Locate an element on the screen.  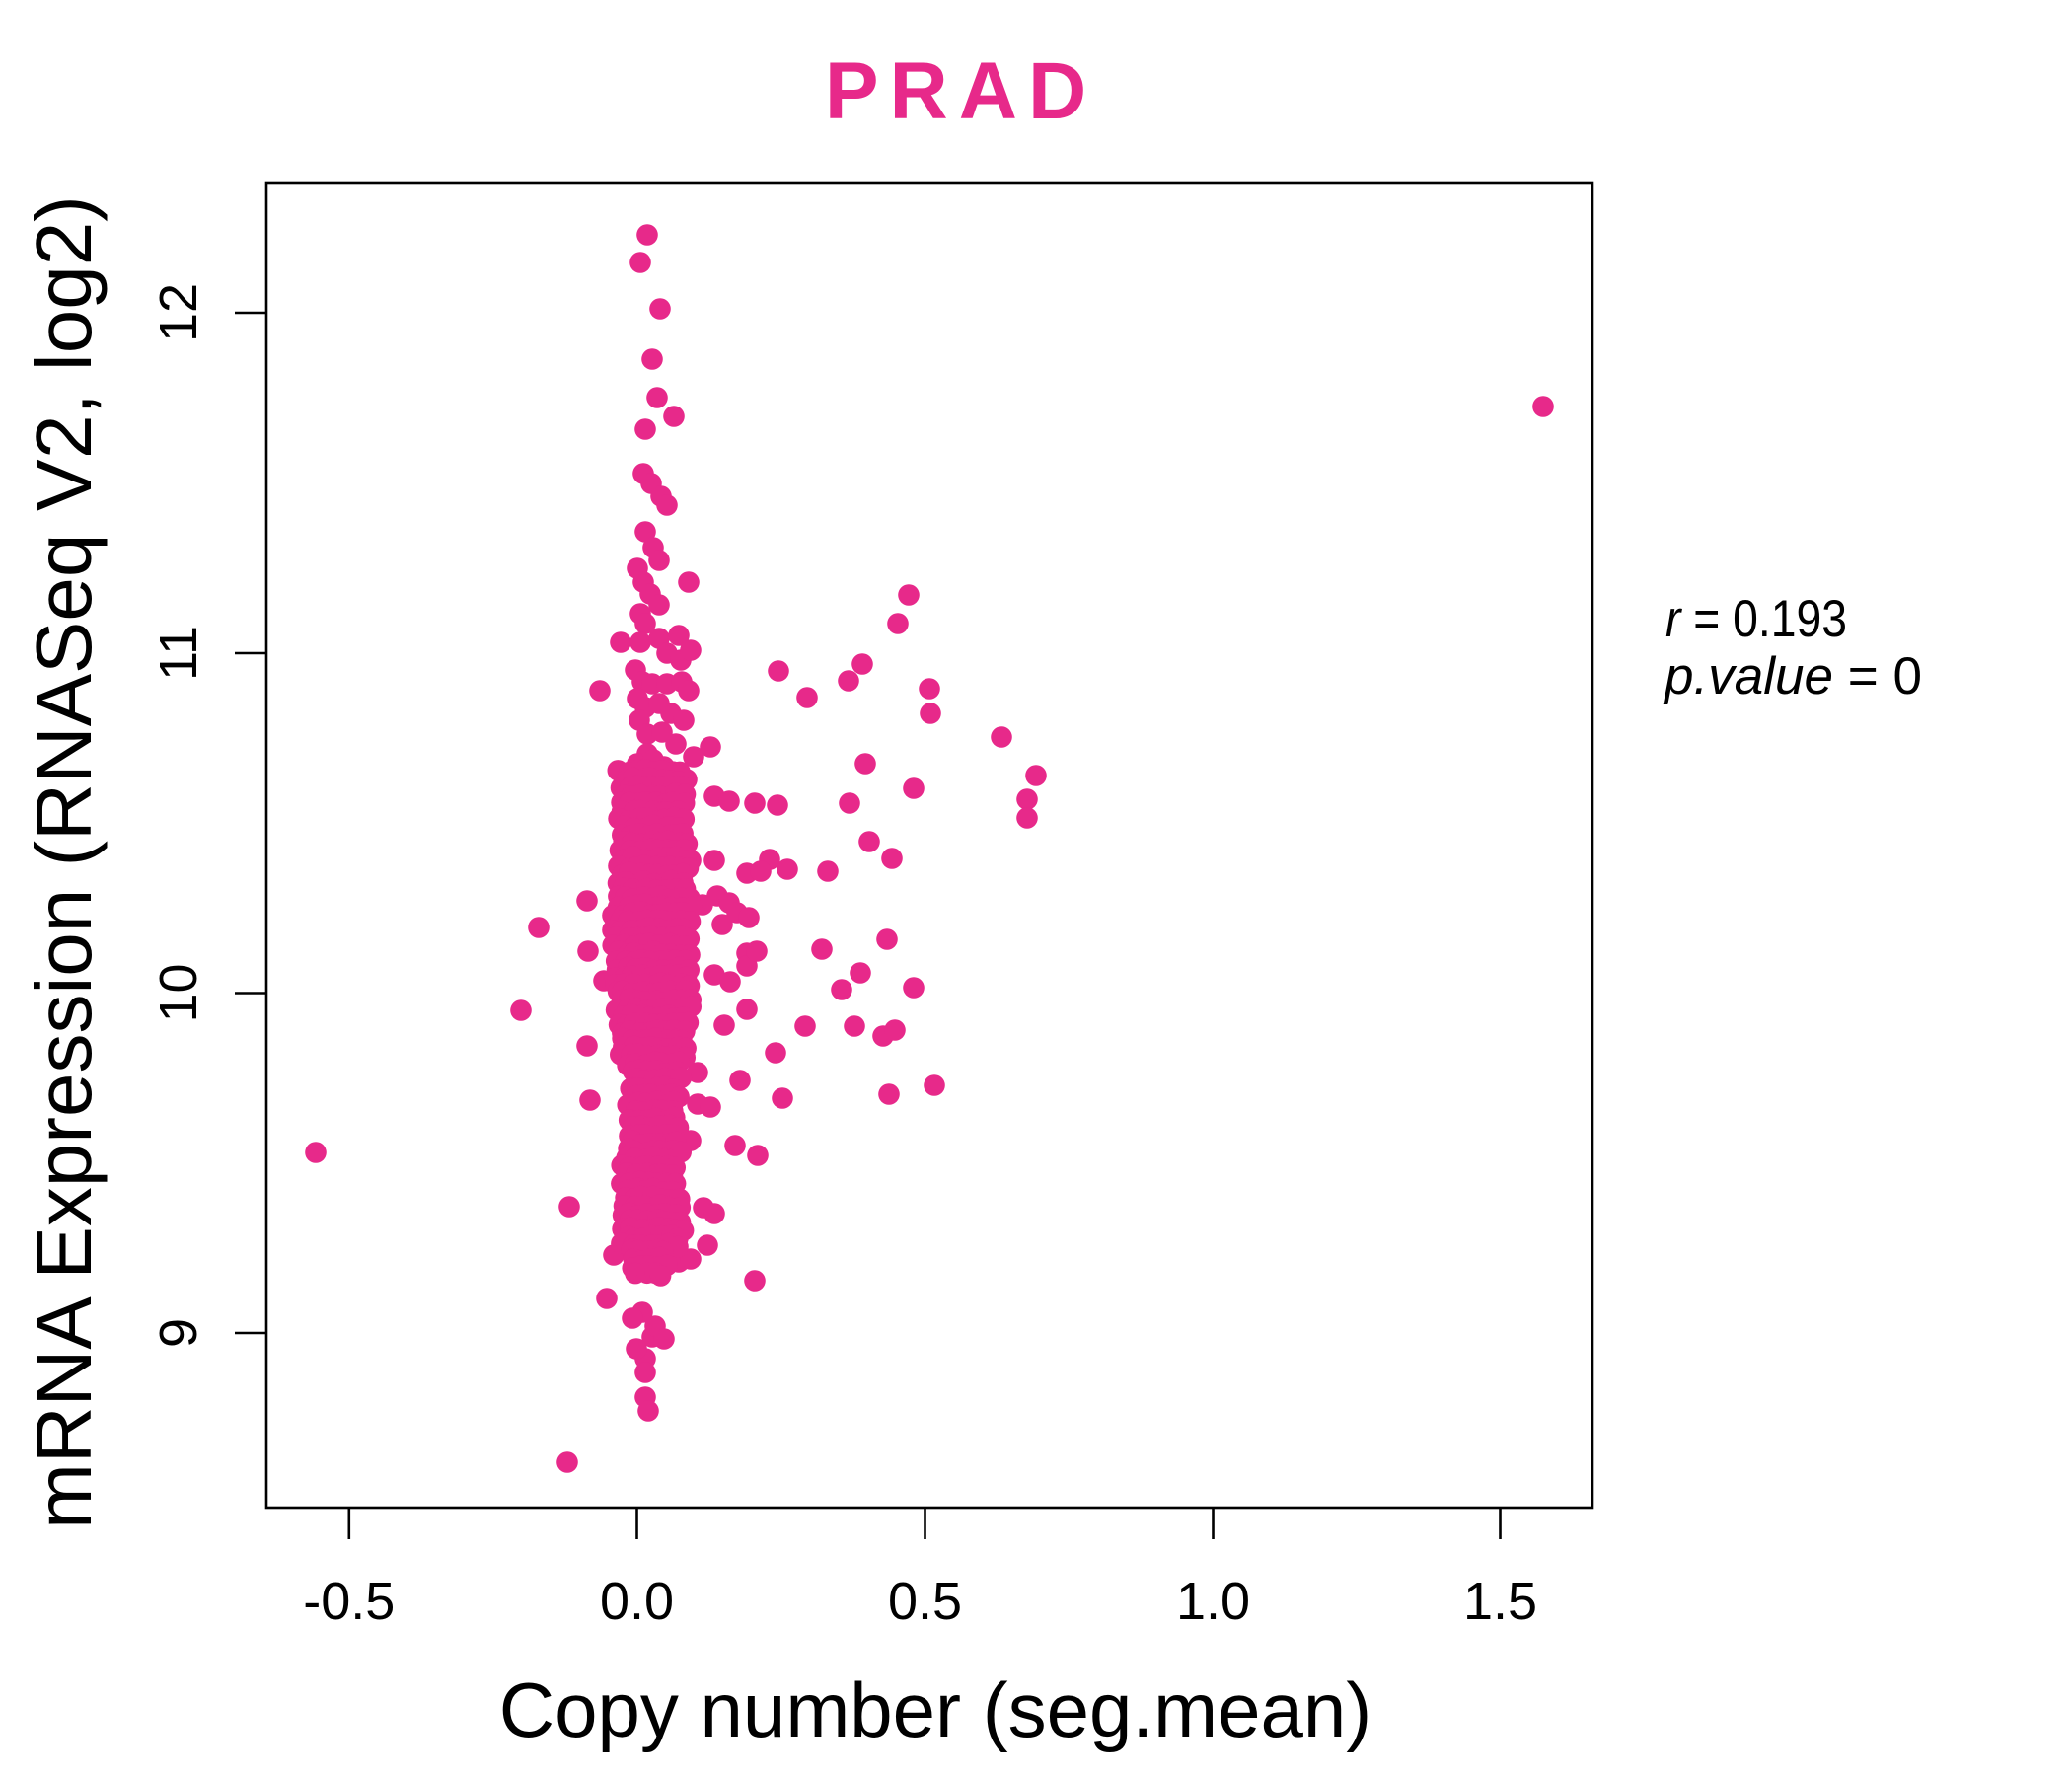
svg-text: p.value = 0 is located at coordinates (1793, 676).